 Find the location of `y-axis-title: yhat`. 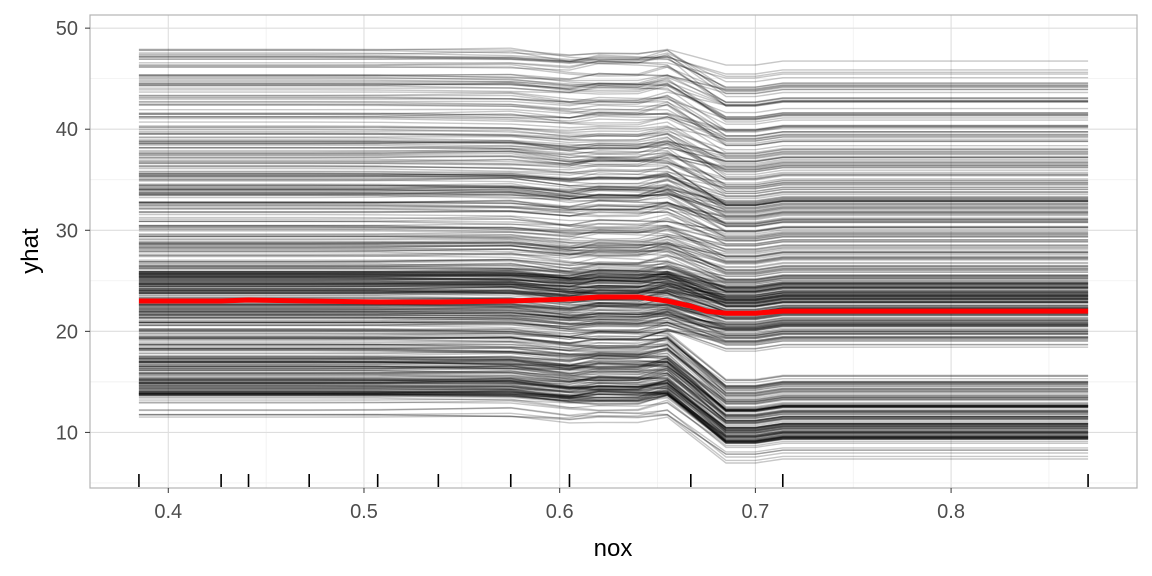

y-axis-title: yhat is located at coordinates (30, 251).